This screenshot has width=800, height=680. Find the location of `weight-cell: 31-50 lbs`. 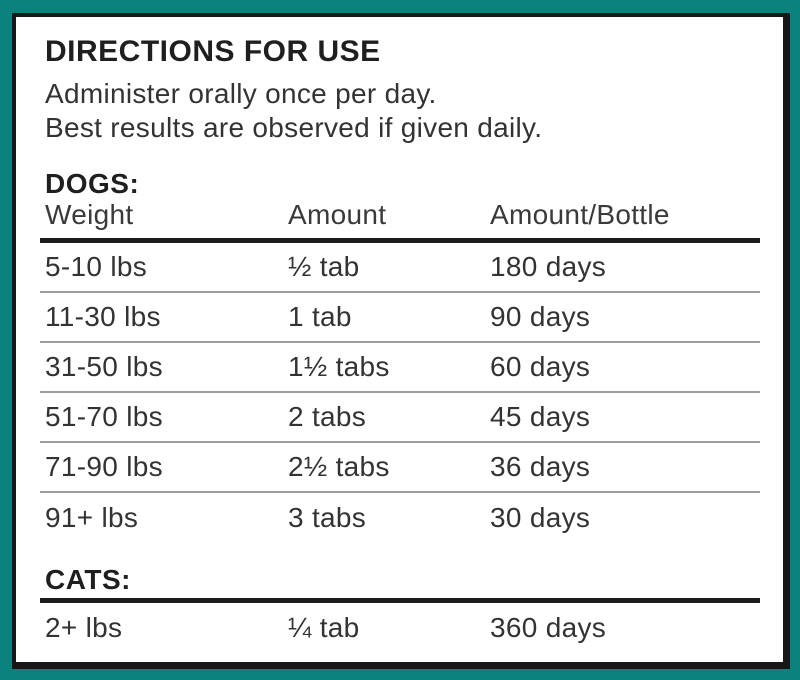

weight-cell: 31-50 lbs is located at coordinates (104, 366).